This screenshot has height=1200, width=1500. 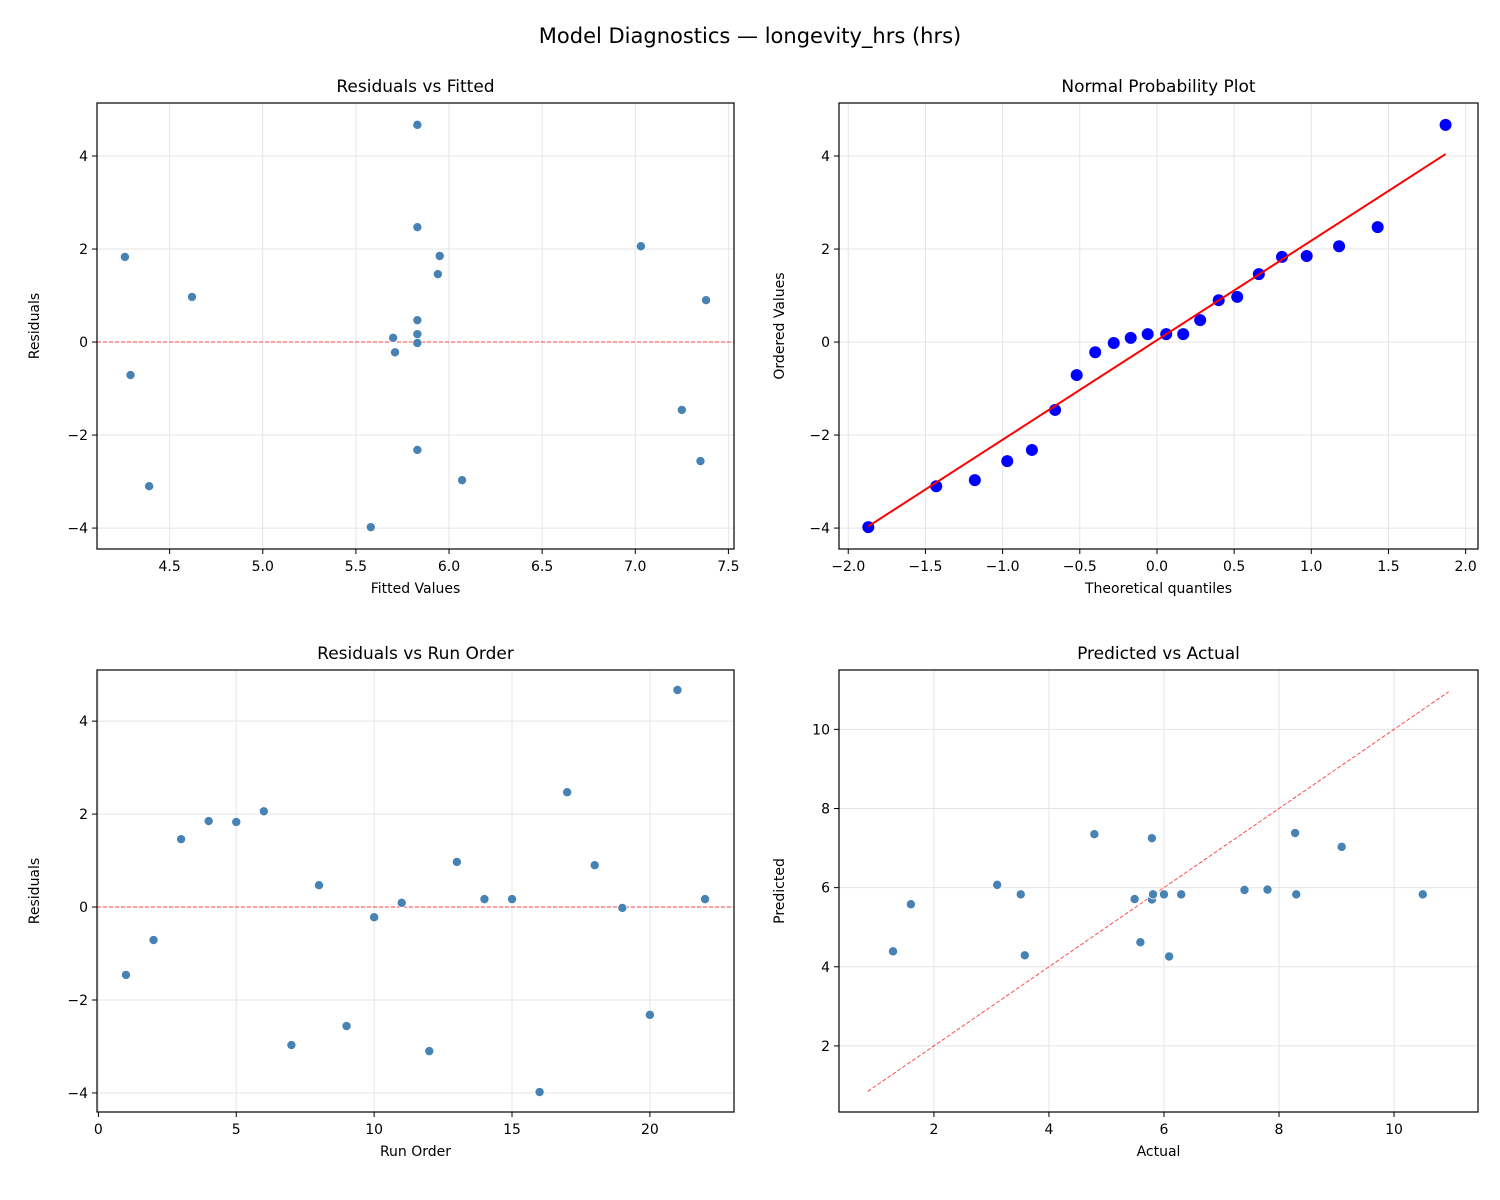 What do you see at coordinates (933, 1130) in the screenshot?
I see `x-tick-label: 2` at bounding box center [933, 1130].